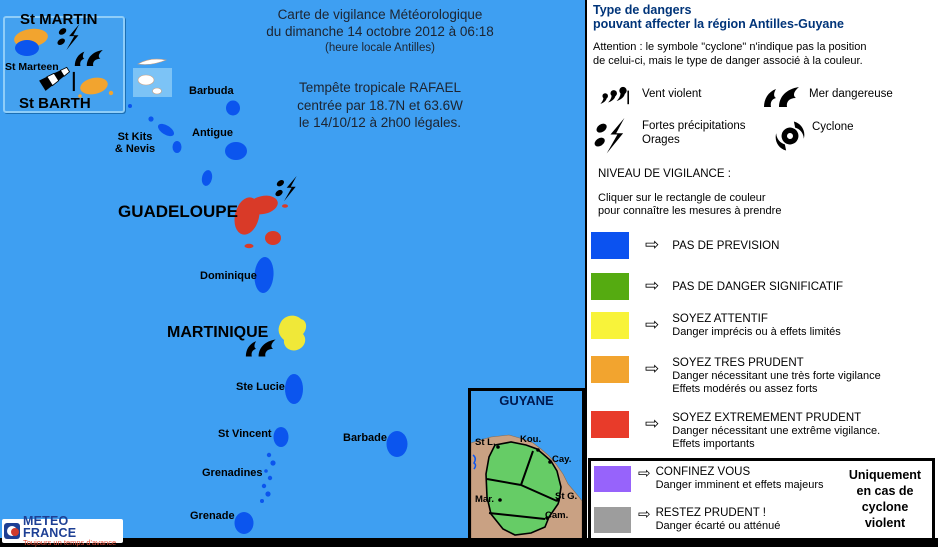 This screenshot has width=938, height=547. I want to click on guyane-zone-borders, so click(522, 485).